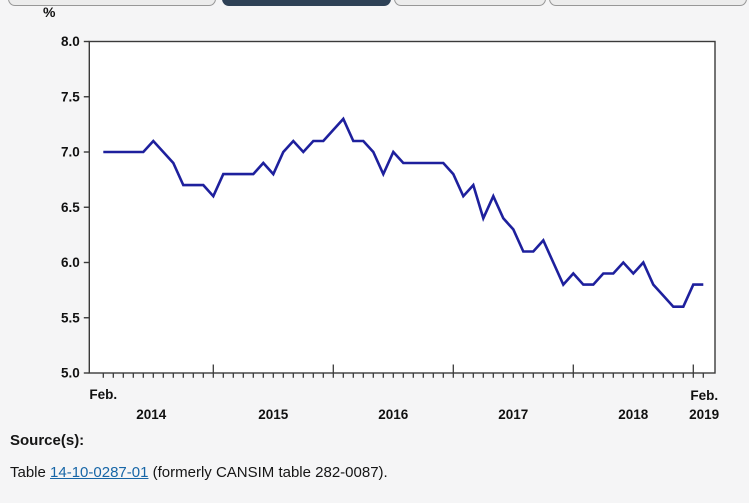  What do you see at coordinates (70, 373) in the screenshot?
I see `y-tick-label: 5.0` at bounding box center [70, 373].